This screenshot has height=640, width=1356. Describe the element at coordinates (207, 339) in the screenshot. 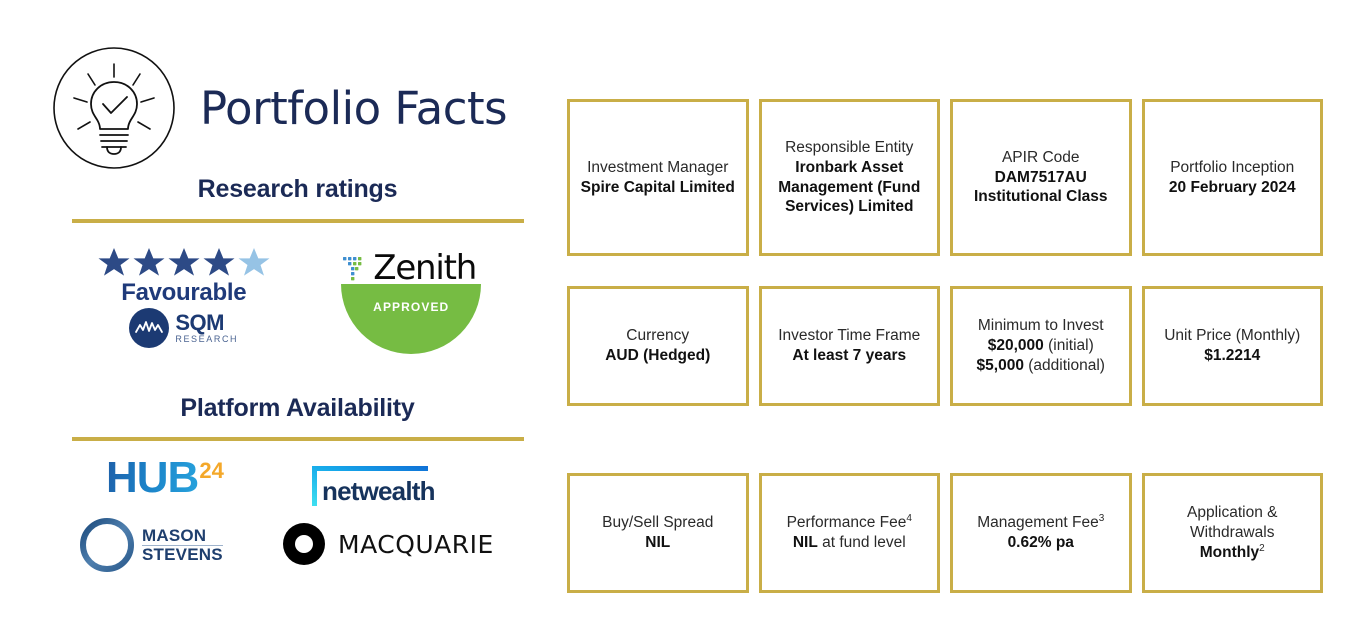

I see `sqm-brand-sub: RESEARCH` at that location.